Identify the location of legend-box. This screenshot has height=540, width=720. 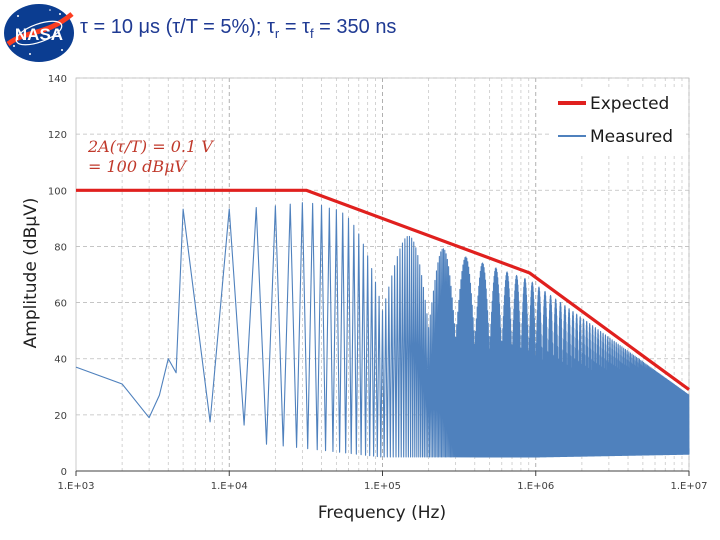
(619, 121).